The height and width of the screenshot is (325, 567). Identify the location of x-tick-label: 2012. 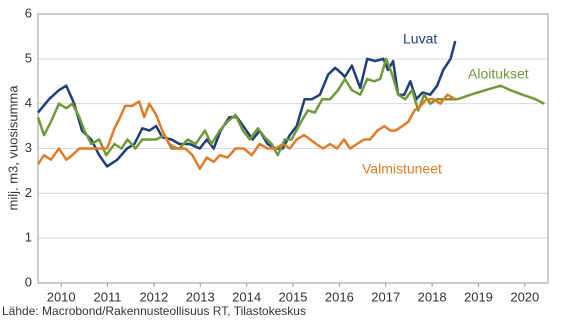
(153, 296).